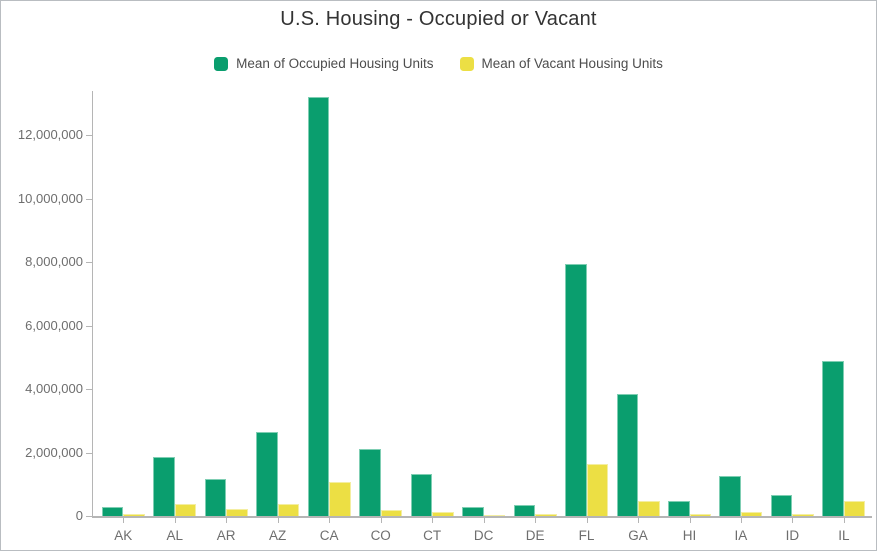 This screenshot has height=551, width=877. Describe the element at coordinates (524, 510) in the screenshot. I see `bar-de-occupied` at that location.